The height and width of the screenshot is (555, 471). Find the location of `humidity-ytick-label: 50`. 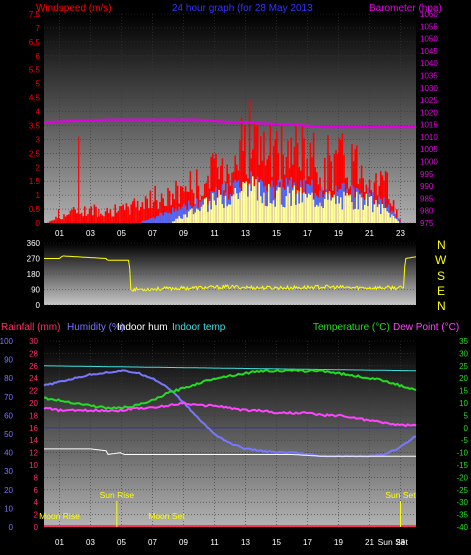

humidity-ytick-label: 50 is located at coordinates (8, 434).